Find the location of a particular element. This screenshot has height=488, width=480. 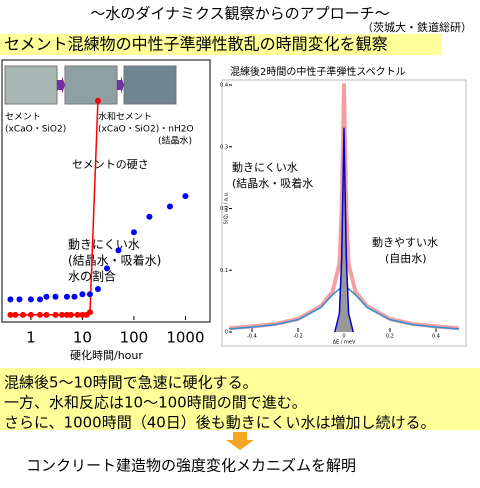

findings-box is located at coordinates (240, 399).